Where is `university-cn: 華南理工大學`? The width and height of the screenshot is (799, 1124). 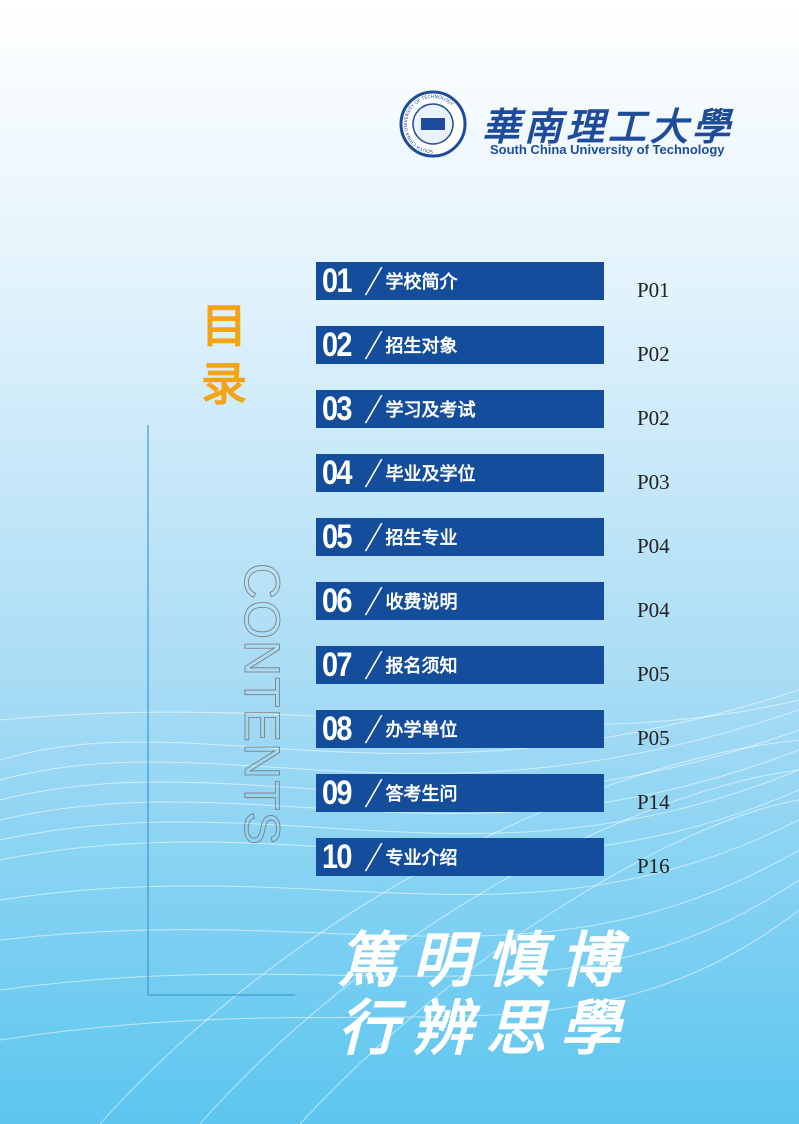
university-cn: 華南理工大學 is located at coordinates (608, 126).